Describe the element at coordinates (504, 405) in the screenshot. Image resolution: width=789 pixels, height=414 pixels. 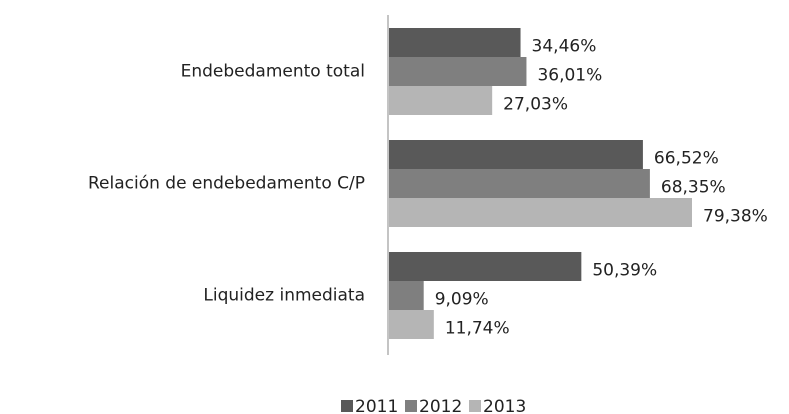
I see `legend-label: 2013` at that location.